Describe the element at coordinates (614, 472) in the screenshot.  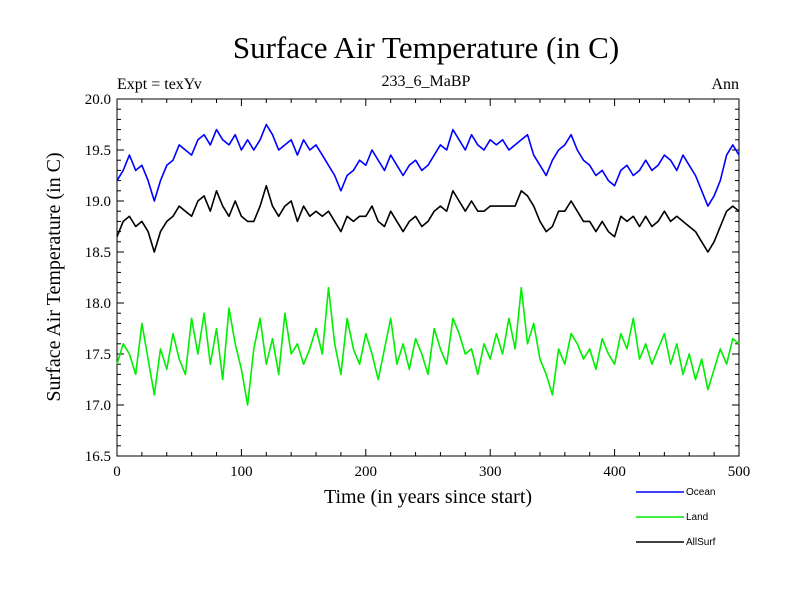
I see `x-tick-label: 400` at that location.